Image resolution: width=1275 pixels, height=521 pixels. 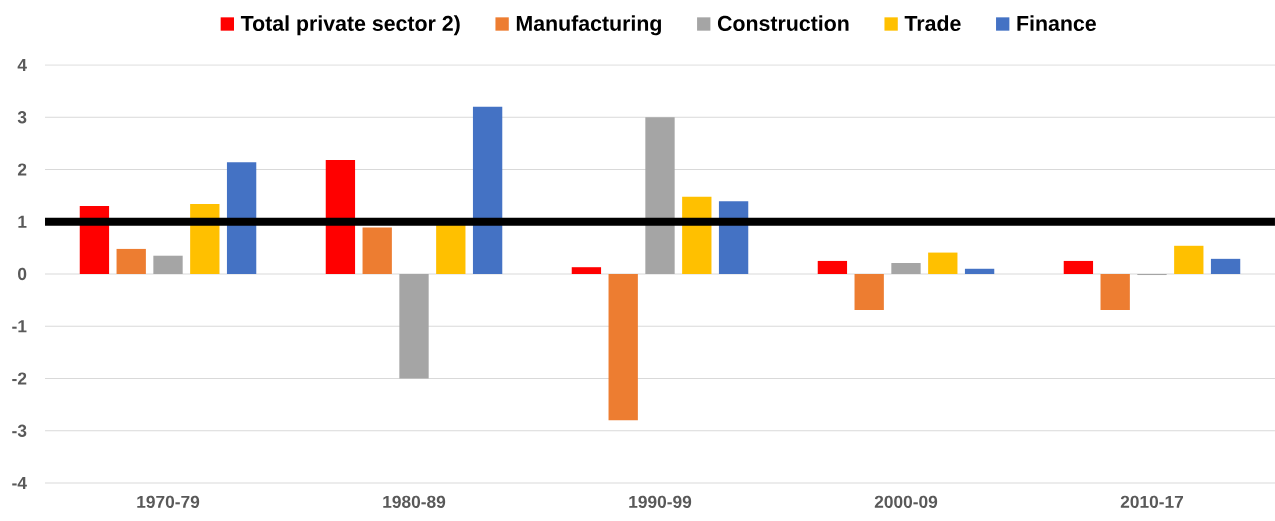 What do you see at coordinates (22, 221) in the screenshot?
I see `y-tick-label: 1` at bounding box center [22, 221].